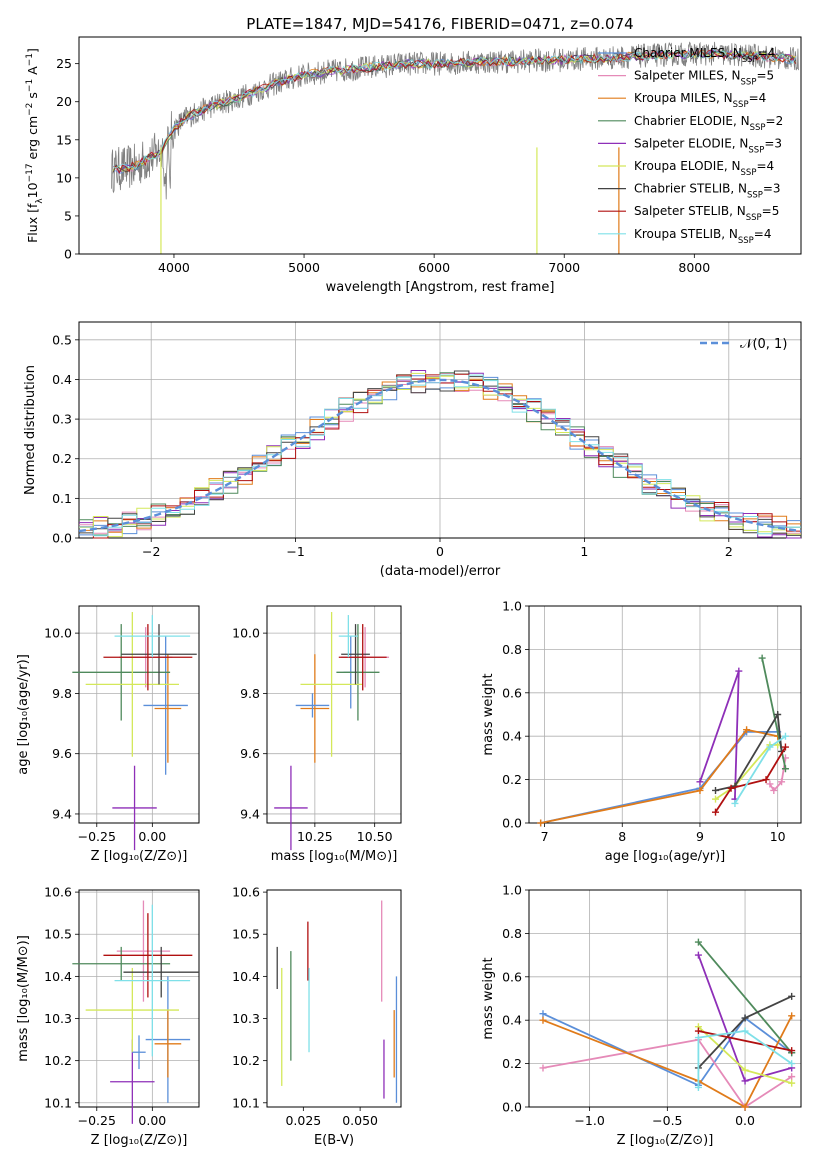 Image resolution: width=819 pixels, height=1170 pixels. What do you see at coordinates (745, 1059) in the screenshot?
I see `weight-line-kroupa_stelib` at bounding box center [745, 1059].